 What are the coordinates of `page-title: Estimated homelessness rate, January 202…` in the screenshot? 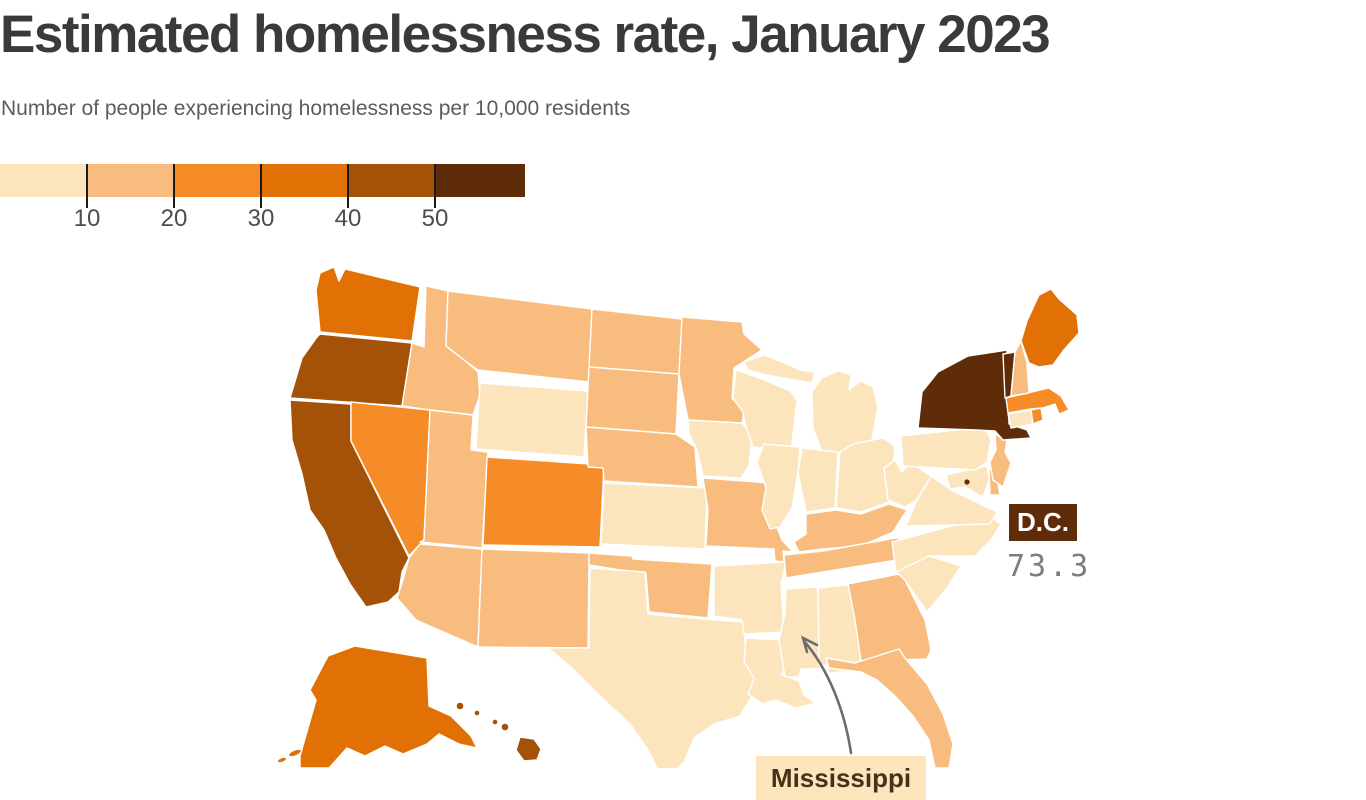 It's located at (525, 34).